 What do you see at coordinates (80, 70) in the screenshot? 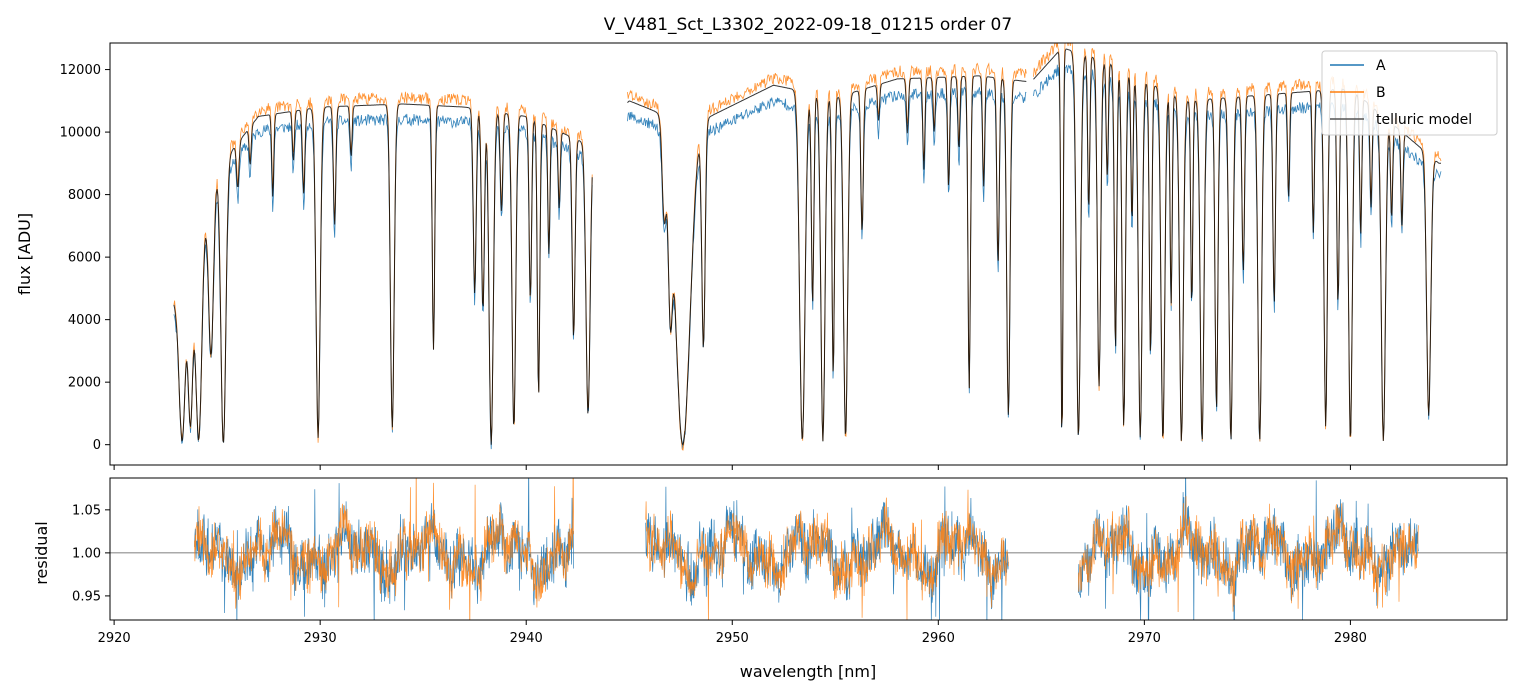
I see `flux-y-tick-label: 12000` at bounding box center [80, 70].